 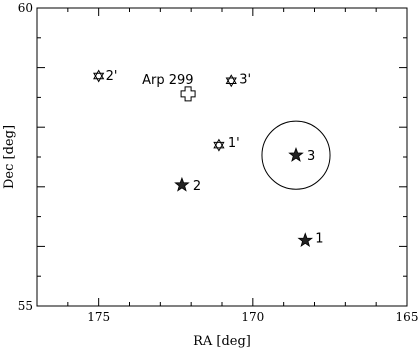 I want to click on y-tick-label: 55, so click(x=25, y=306).